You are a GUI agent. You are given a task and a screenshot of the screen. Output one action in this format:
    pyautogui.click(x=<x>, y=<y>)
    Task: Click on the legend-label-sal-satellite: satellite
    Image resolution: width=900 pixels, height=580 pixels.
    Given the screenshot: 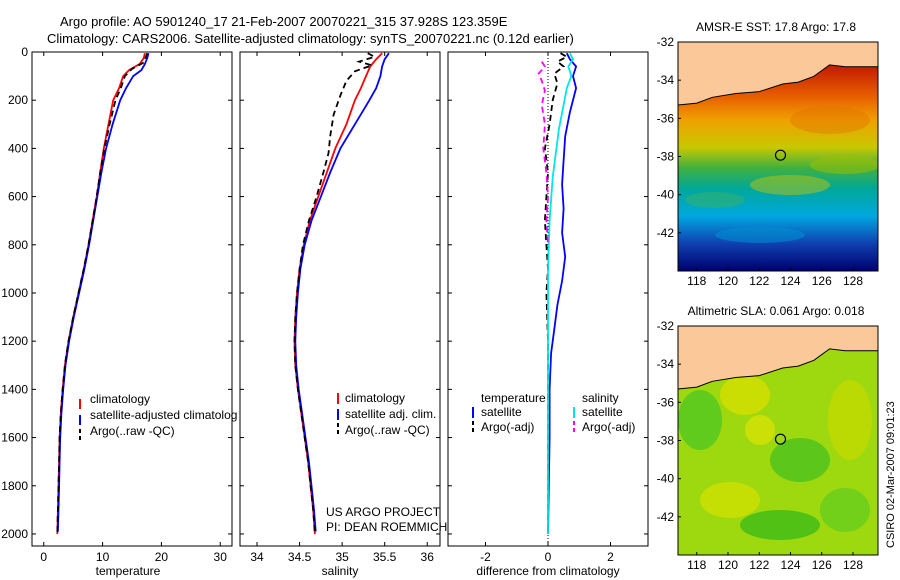 What is the action you would take?
    pyautogui.click(x=602, y=412)
    